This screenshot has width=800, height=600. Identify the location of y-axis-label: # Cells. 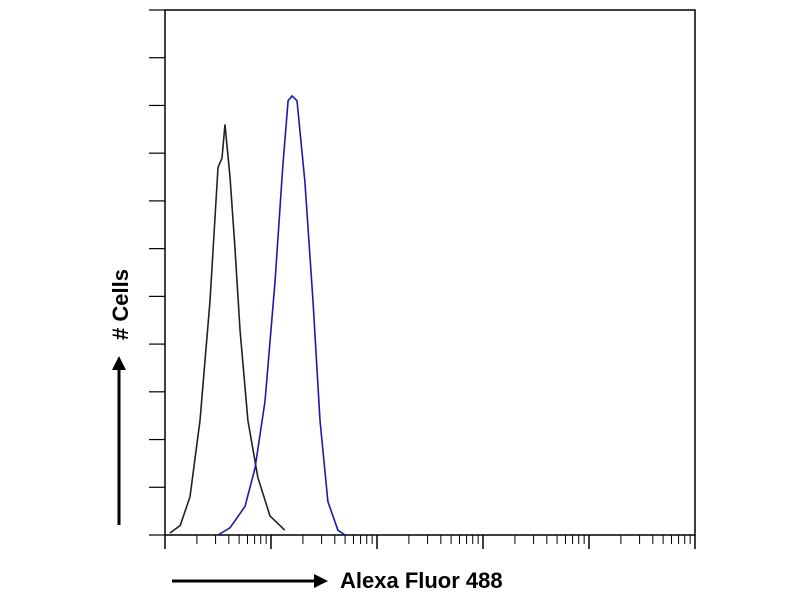
(120, 304).